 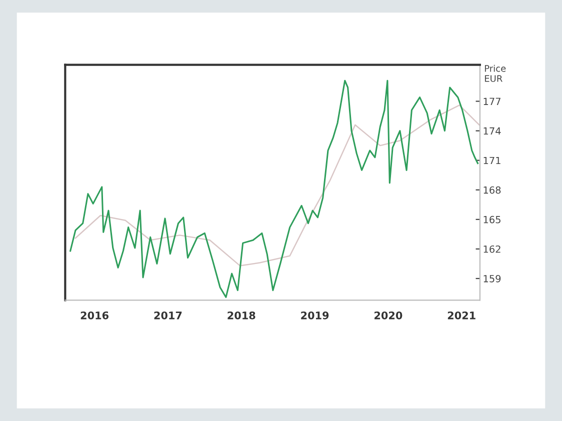 I want to click on y-tick-label: 162, so click(x=492, y=249).